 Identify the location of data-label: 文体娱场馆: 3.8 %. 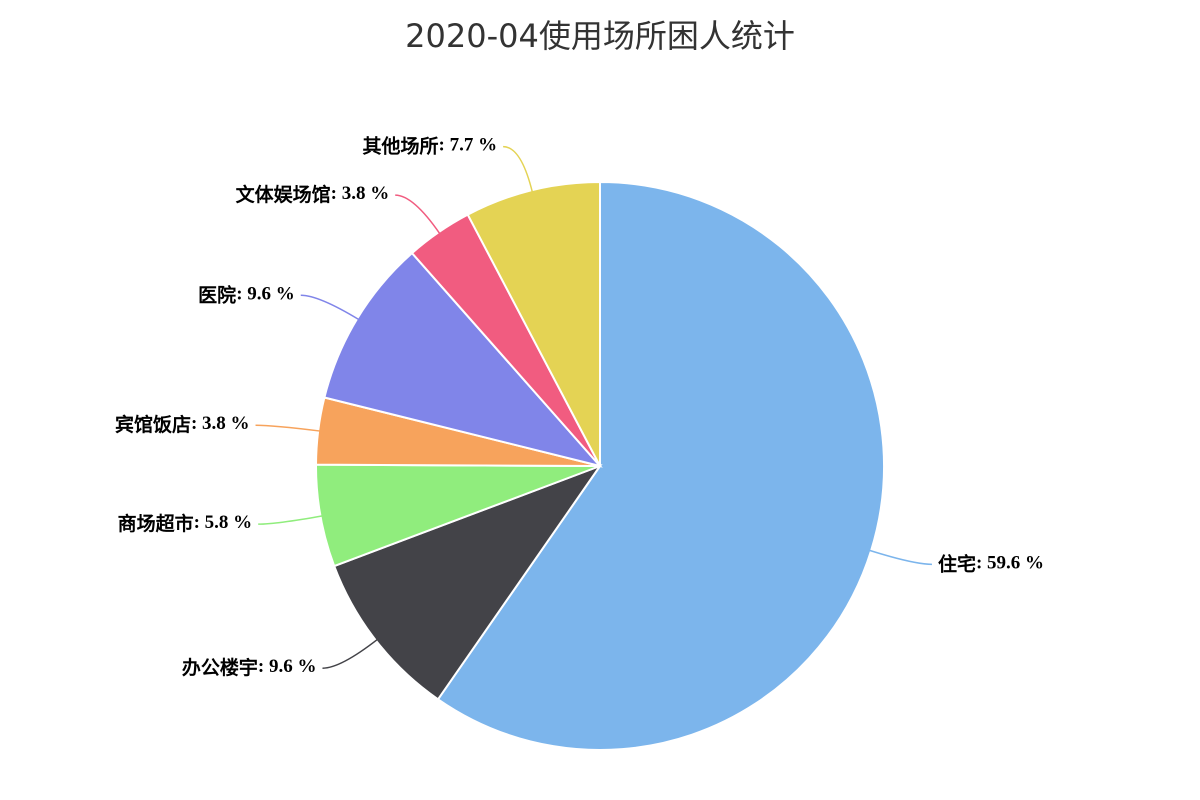
(313, 194).